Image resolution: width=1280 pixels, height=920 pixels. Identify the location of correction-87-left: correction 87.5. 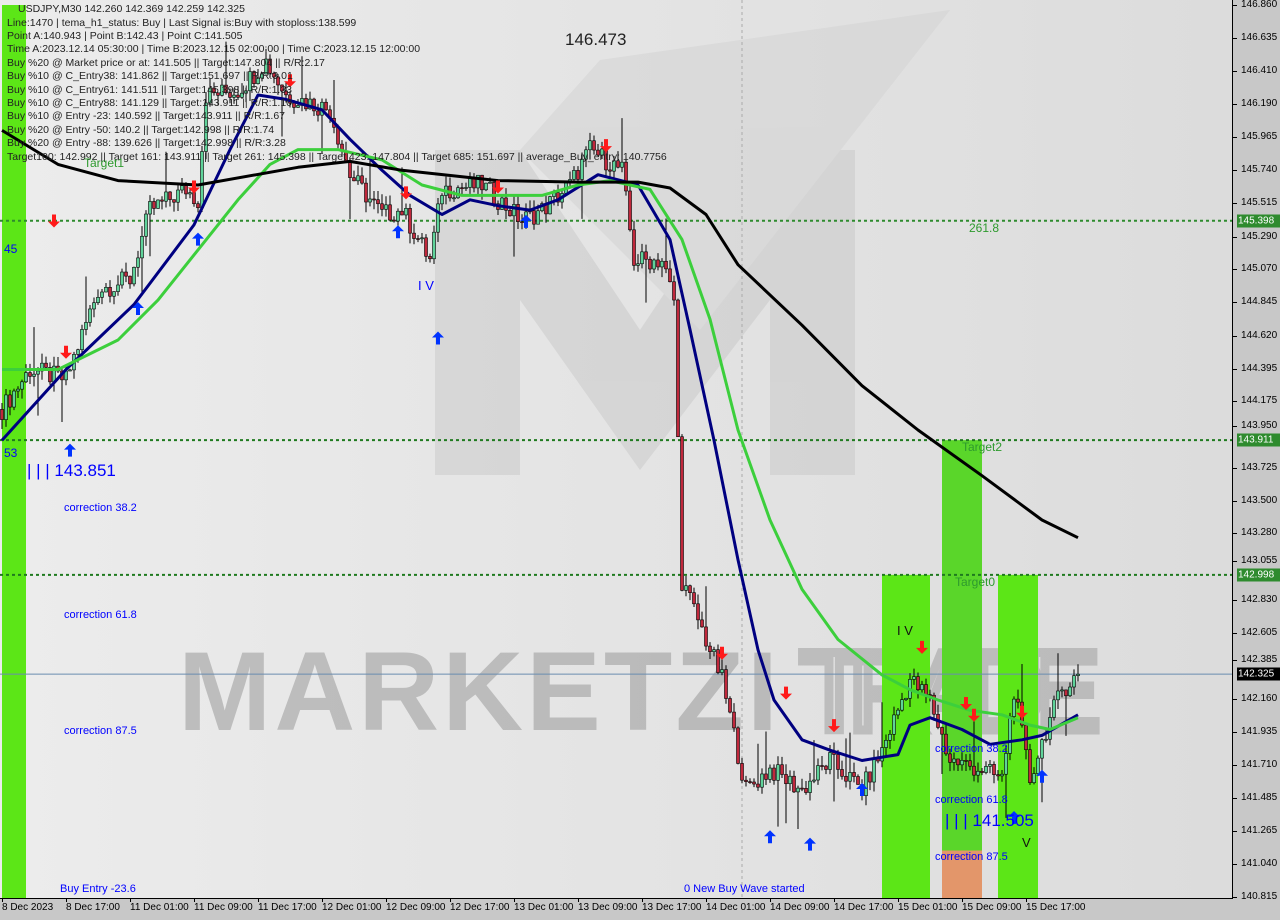
(100, 731).